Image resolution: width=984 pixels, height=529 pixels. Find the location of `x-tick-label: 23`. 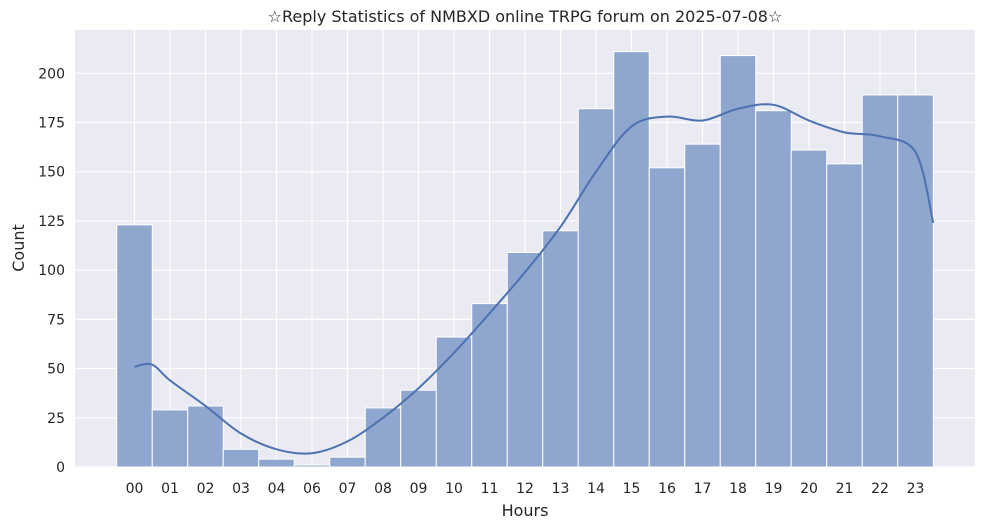

x-tick-label: 23 is located at coordinates (916, 489).